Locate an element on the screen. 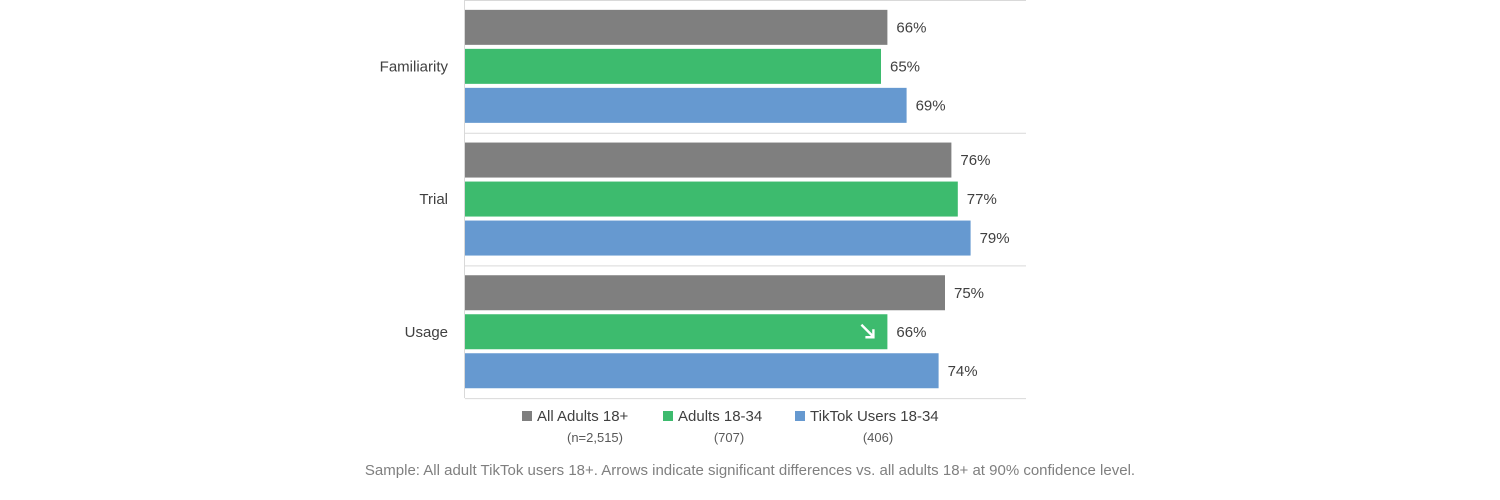  legend-sample-adults-18-34: (707) is located at coordinates (729, 437).